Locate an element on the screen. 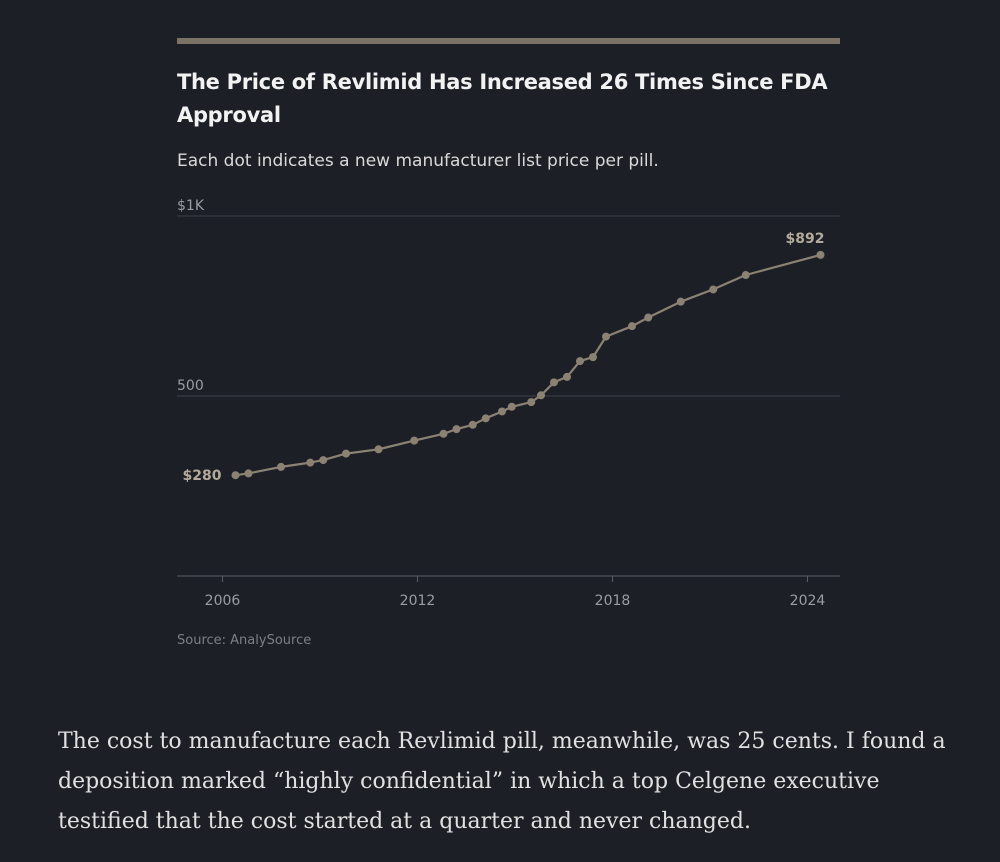 This screenshot has width=1000, height=862. data-label: $280 is located at coordinates (202, 476).